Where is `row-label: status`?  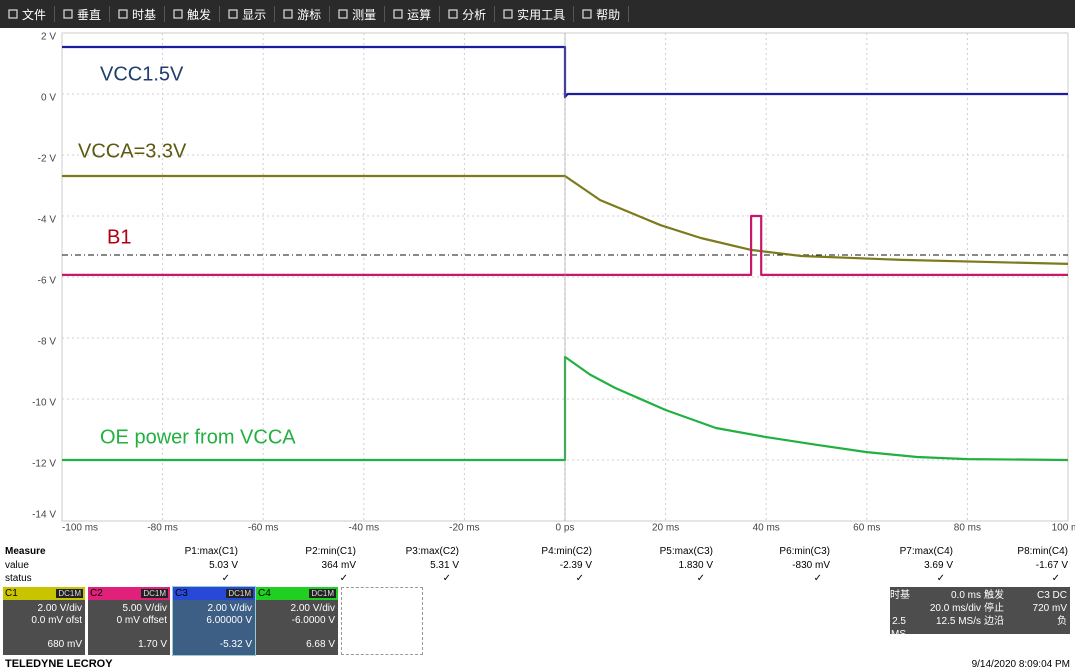
row-label: status is located at coordinates (18, 578).